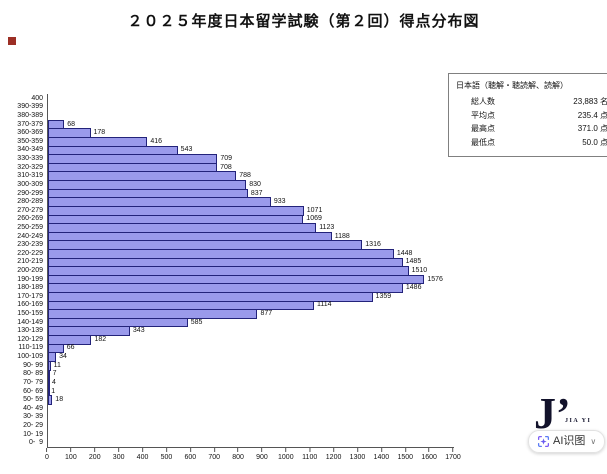  I want to click on y-axis-label: 140-149, so click(30, 322).